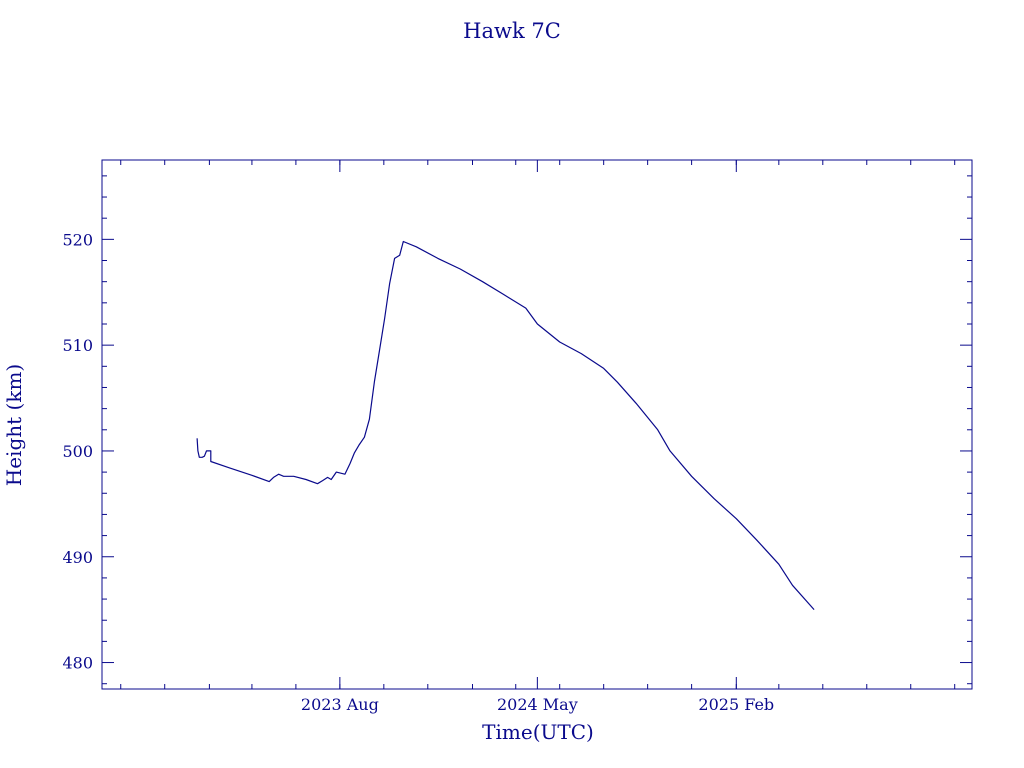 The width and height of the screenshot is (1024, 768). I want to click on x-axis-label: Time(UTC), so click(538, 732).